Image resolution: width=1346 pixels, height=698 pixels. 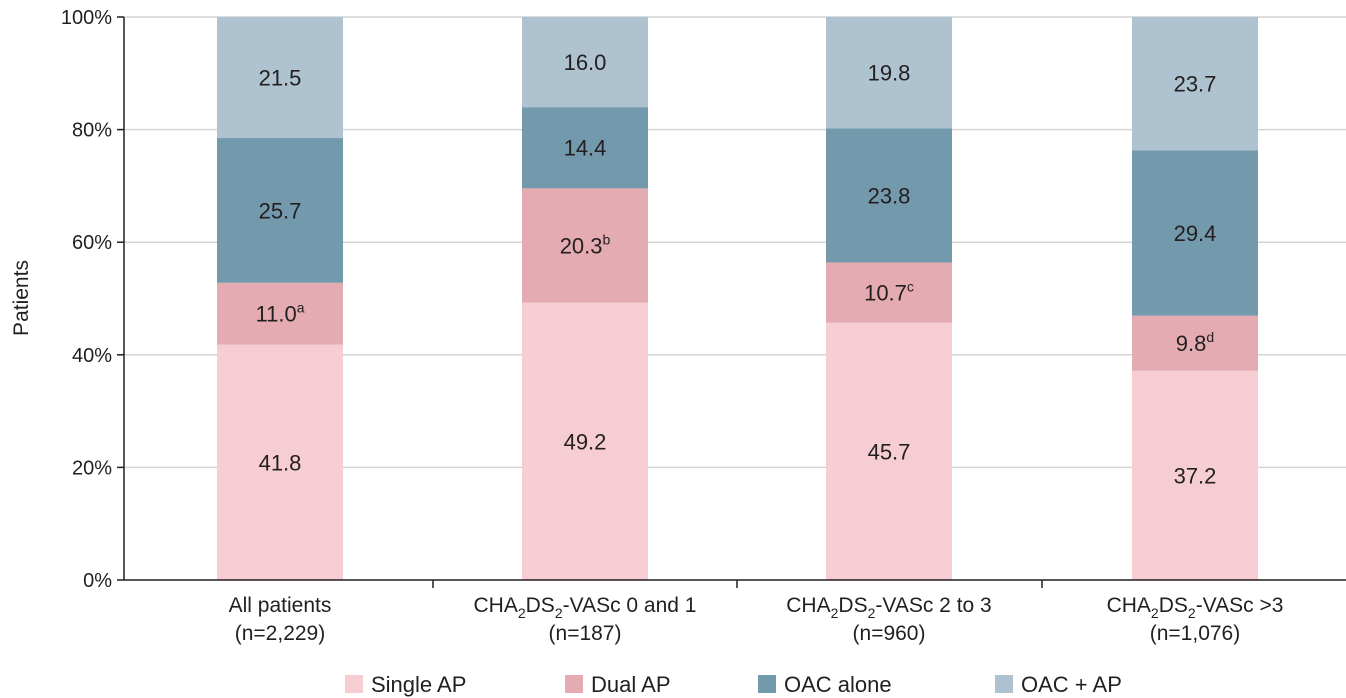 I want to click on data-label: 45.7, so click(x=889, y=451).